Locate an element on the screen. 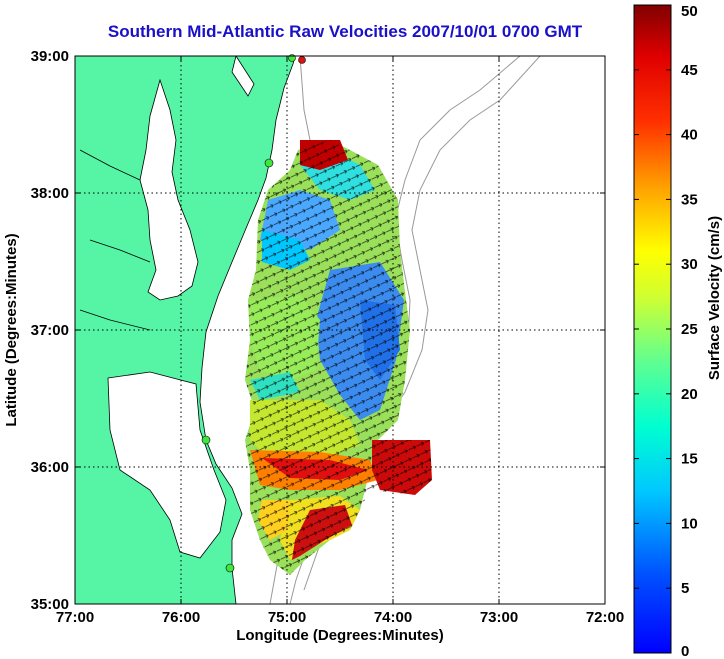  colorbar-tick-label: 0 is located at coordinates (685, 651).